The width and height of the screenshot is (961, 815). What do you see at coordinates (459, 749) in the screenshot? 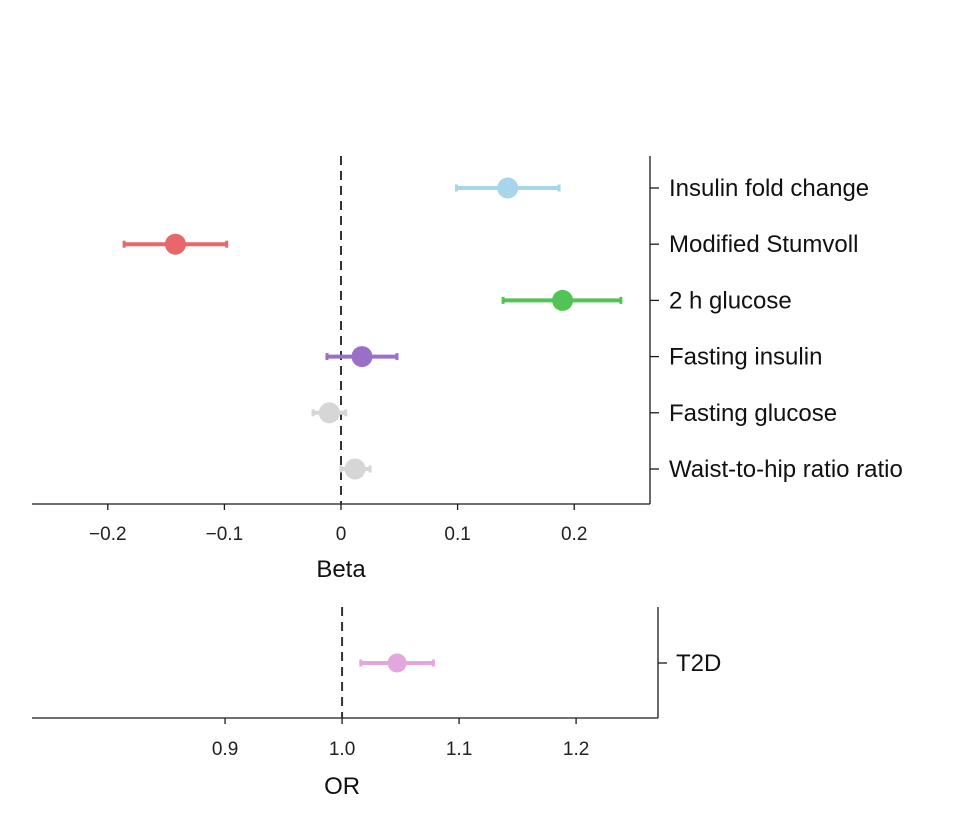
I see `or-x-tick-label: 1.1` at bounding box center [459, 749].